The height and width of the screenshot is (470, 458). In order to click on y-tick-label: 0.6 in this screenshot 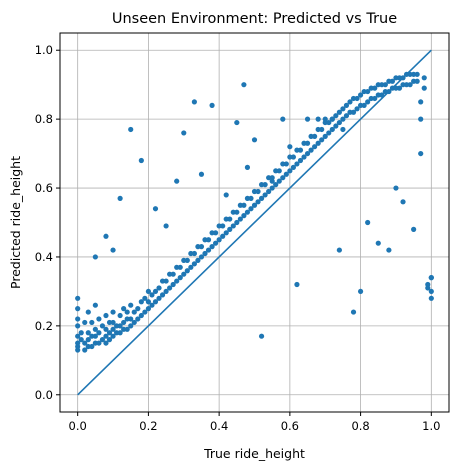, I will do `click(44, 188)`.